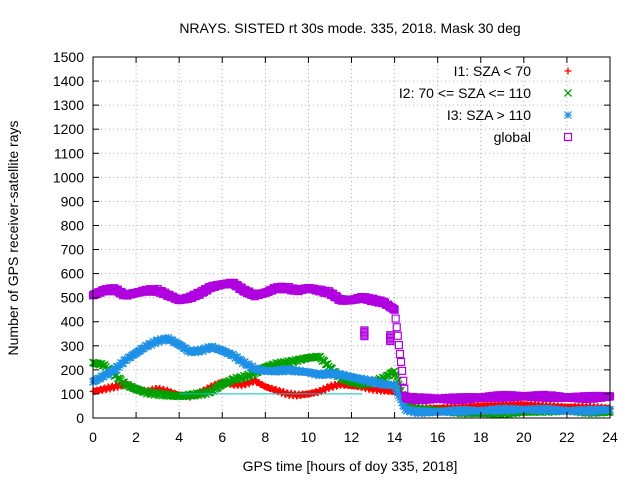  What do you see at coordinates (568, 137) in the screenshot?
I see `legend-marker-global` at bounding box center [568, 137].